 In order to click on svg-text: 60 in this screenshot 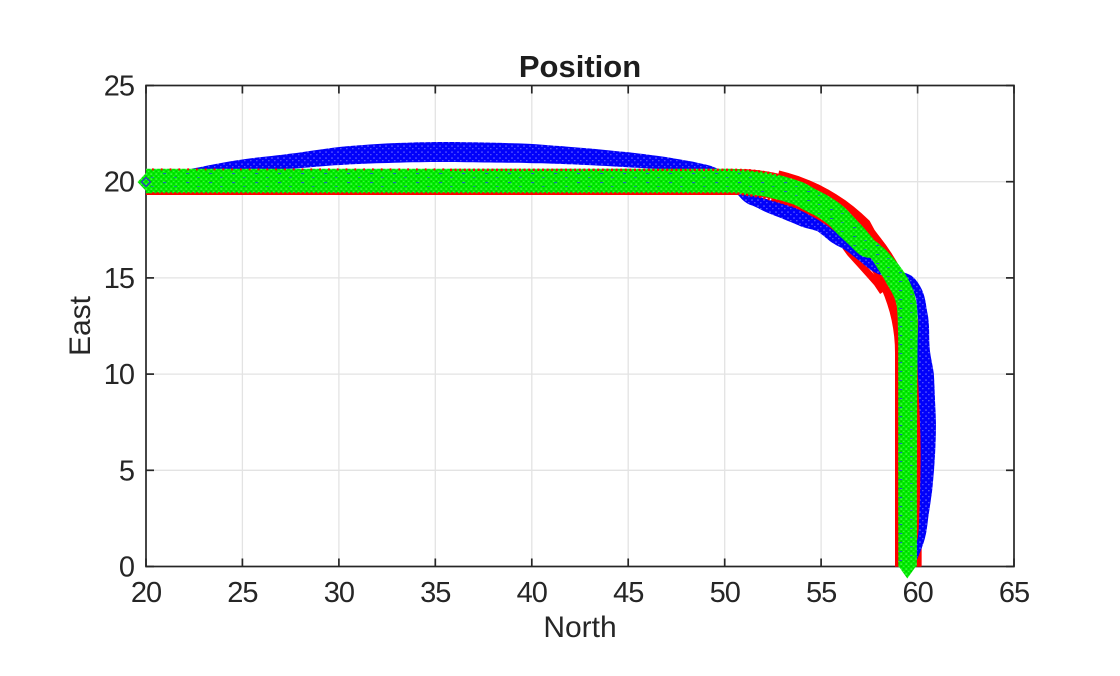, I will do `click(917, 593)`.